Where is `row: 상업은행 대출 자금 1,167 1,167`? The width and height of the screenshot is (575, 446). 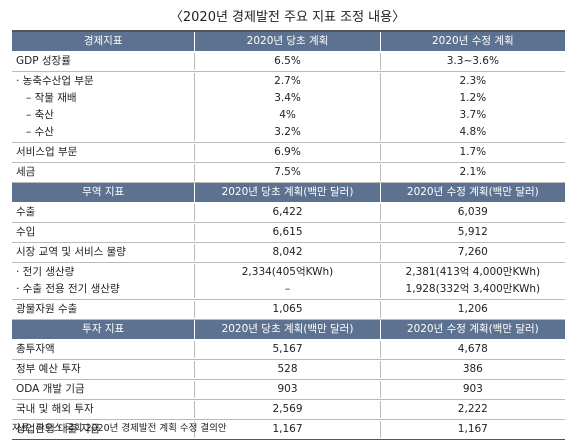
row: 상업은행 대출 자금 1,167 1,167 is located at coordinates (288, 429).